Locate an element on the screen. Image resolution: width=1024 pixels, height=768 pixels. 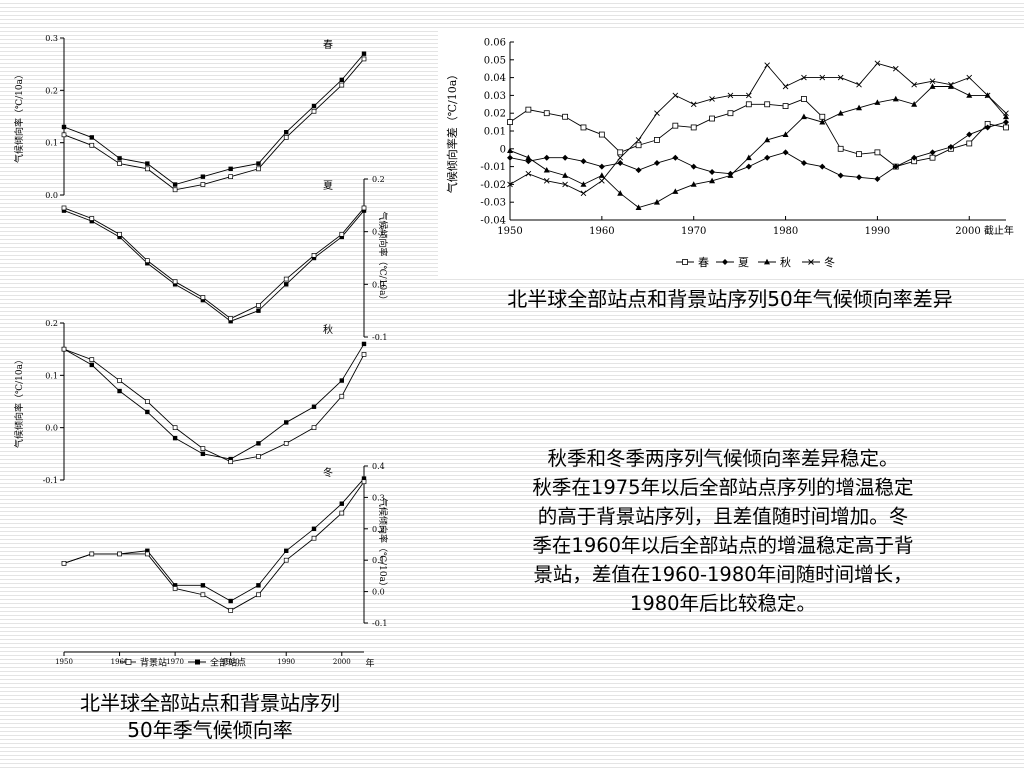
y-tick-label: 0.01 is located at coordinates (495, 132).